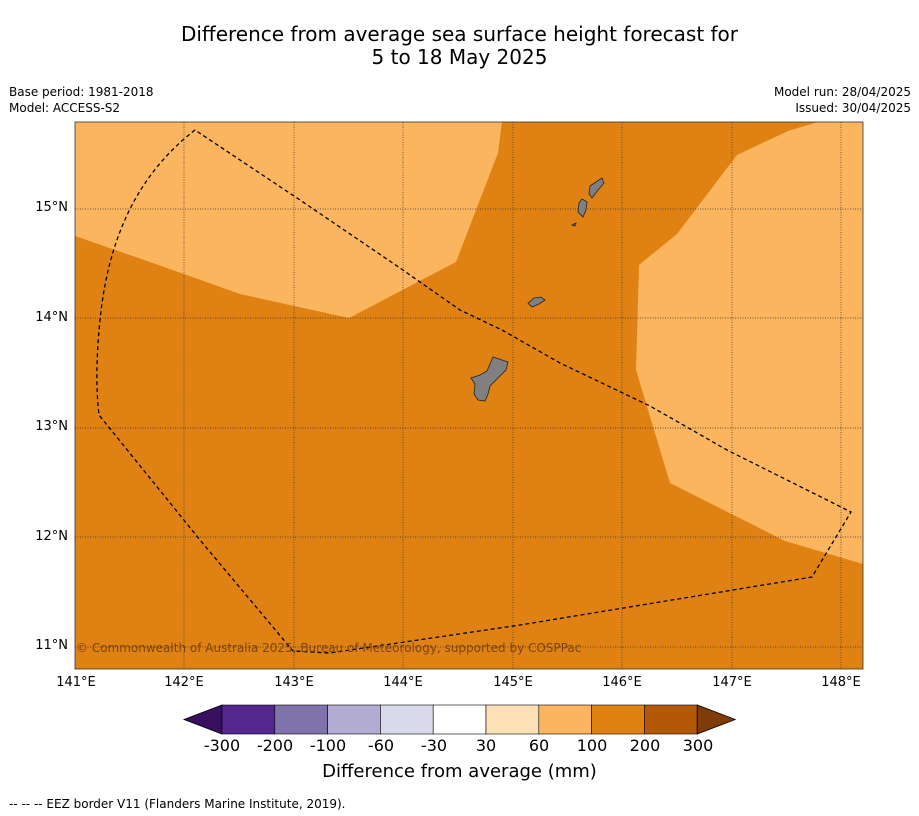 The width and height of the screenshot is (919, 816). I want to click on colorbar-extend-low, so click(202, 719).